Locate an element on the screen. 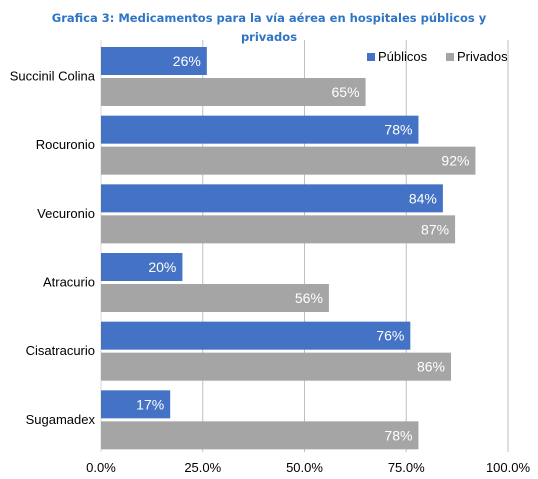  legend-swatch-privados is located at coordinates (450, 57).